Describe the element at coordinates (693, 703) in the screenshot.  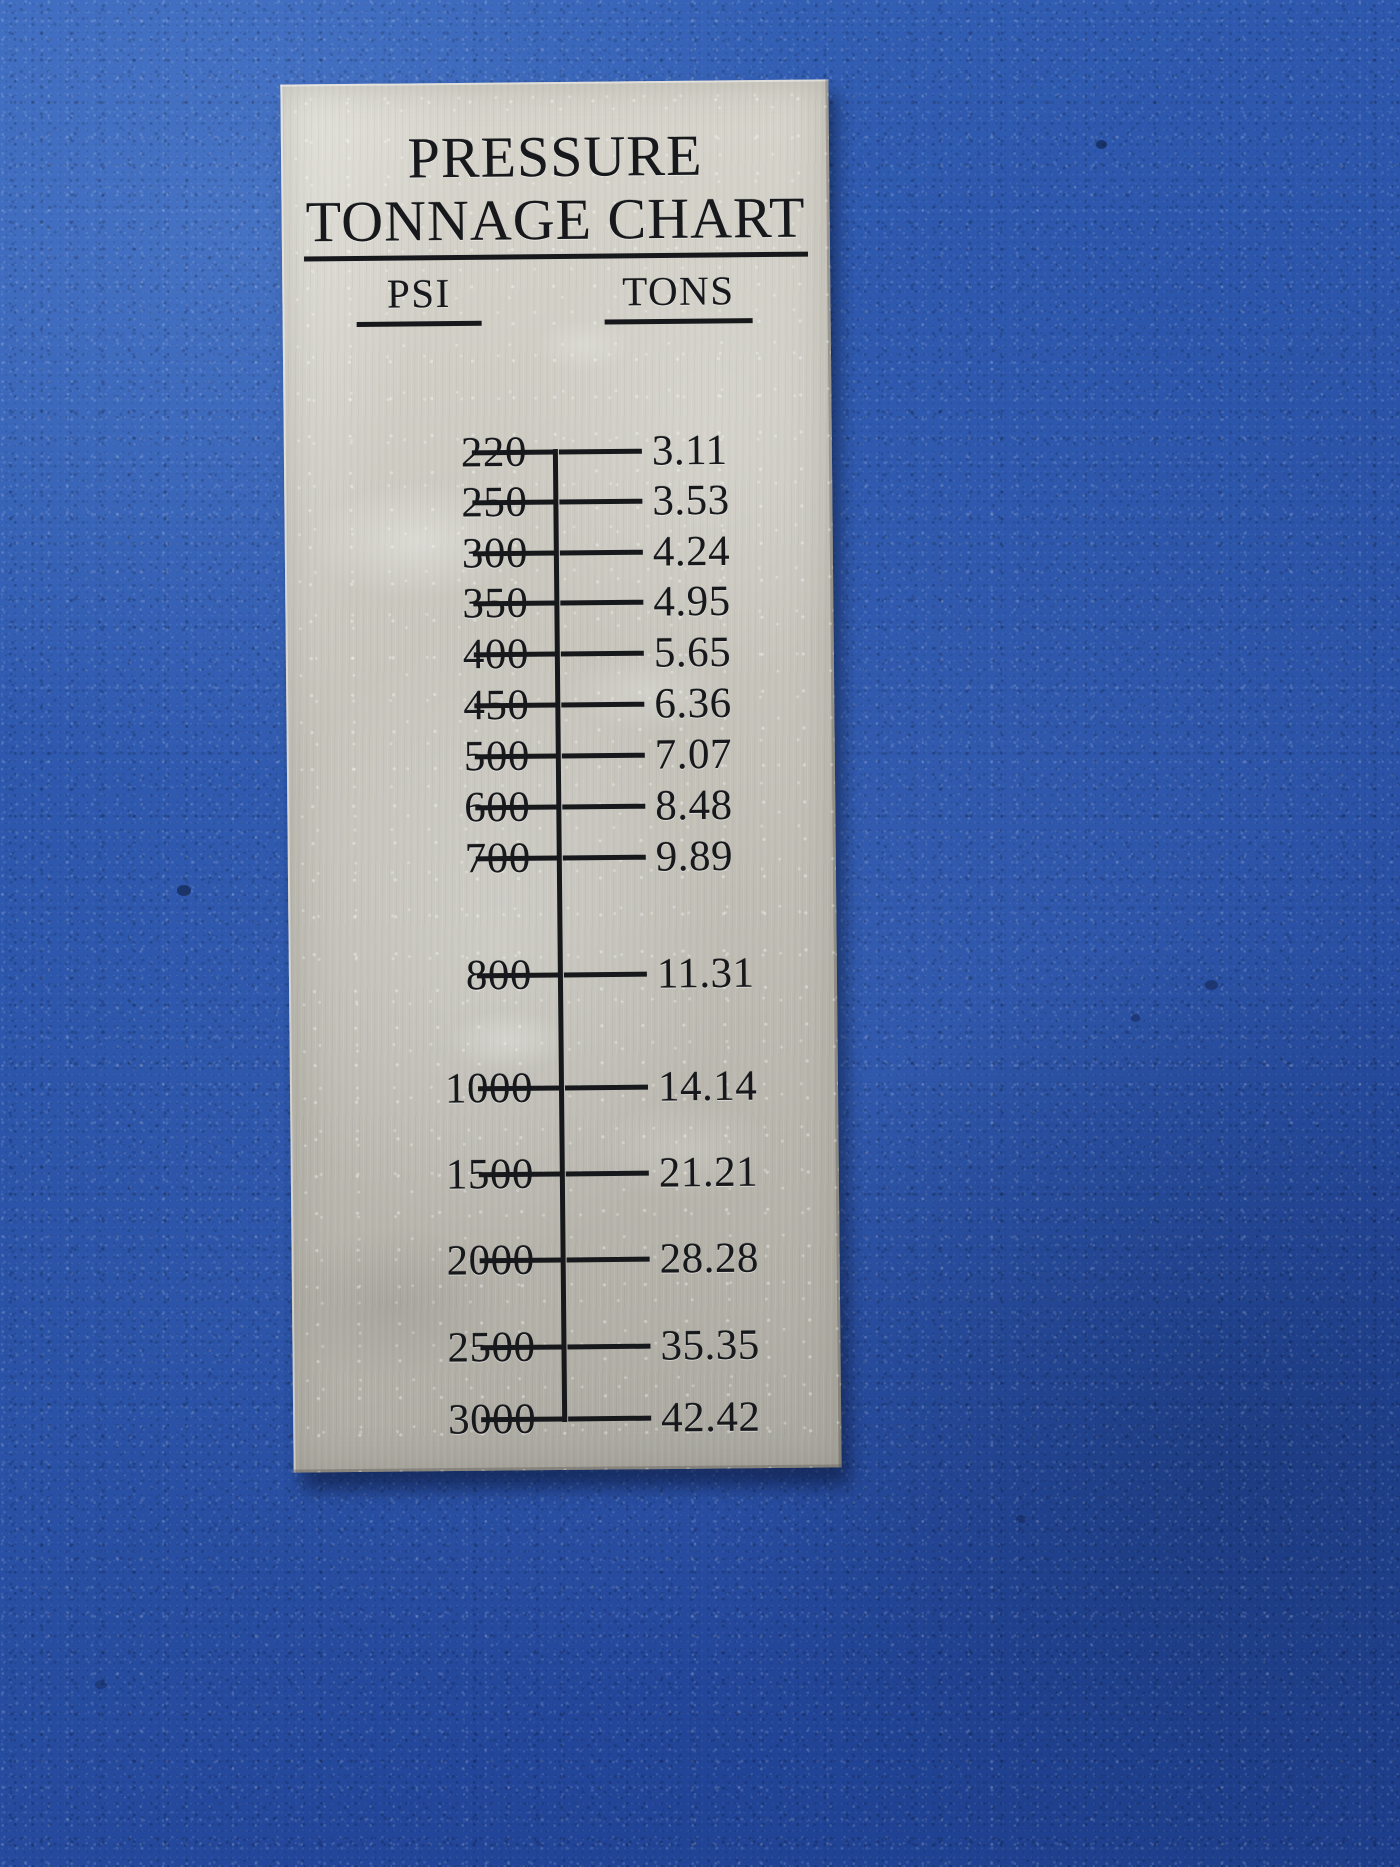
I see `tons-value: 6.36` at that location.